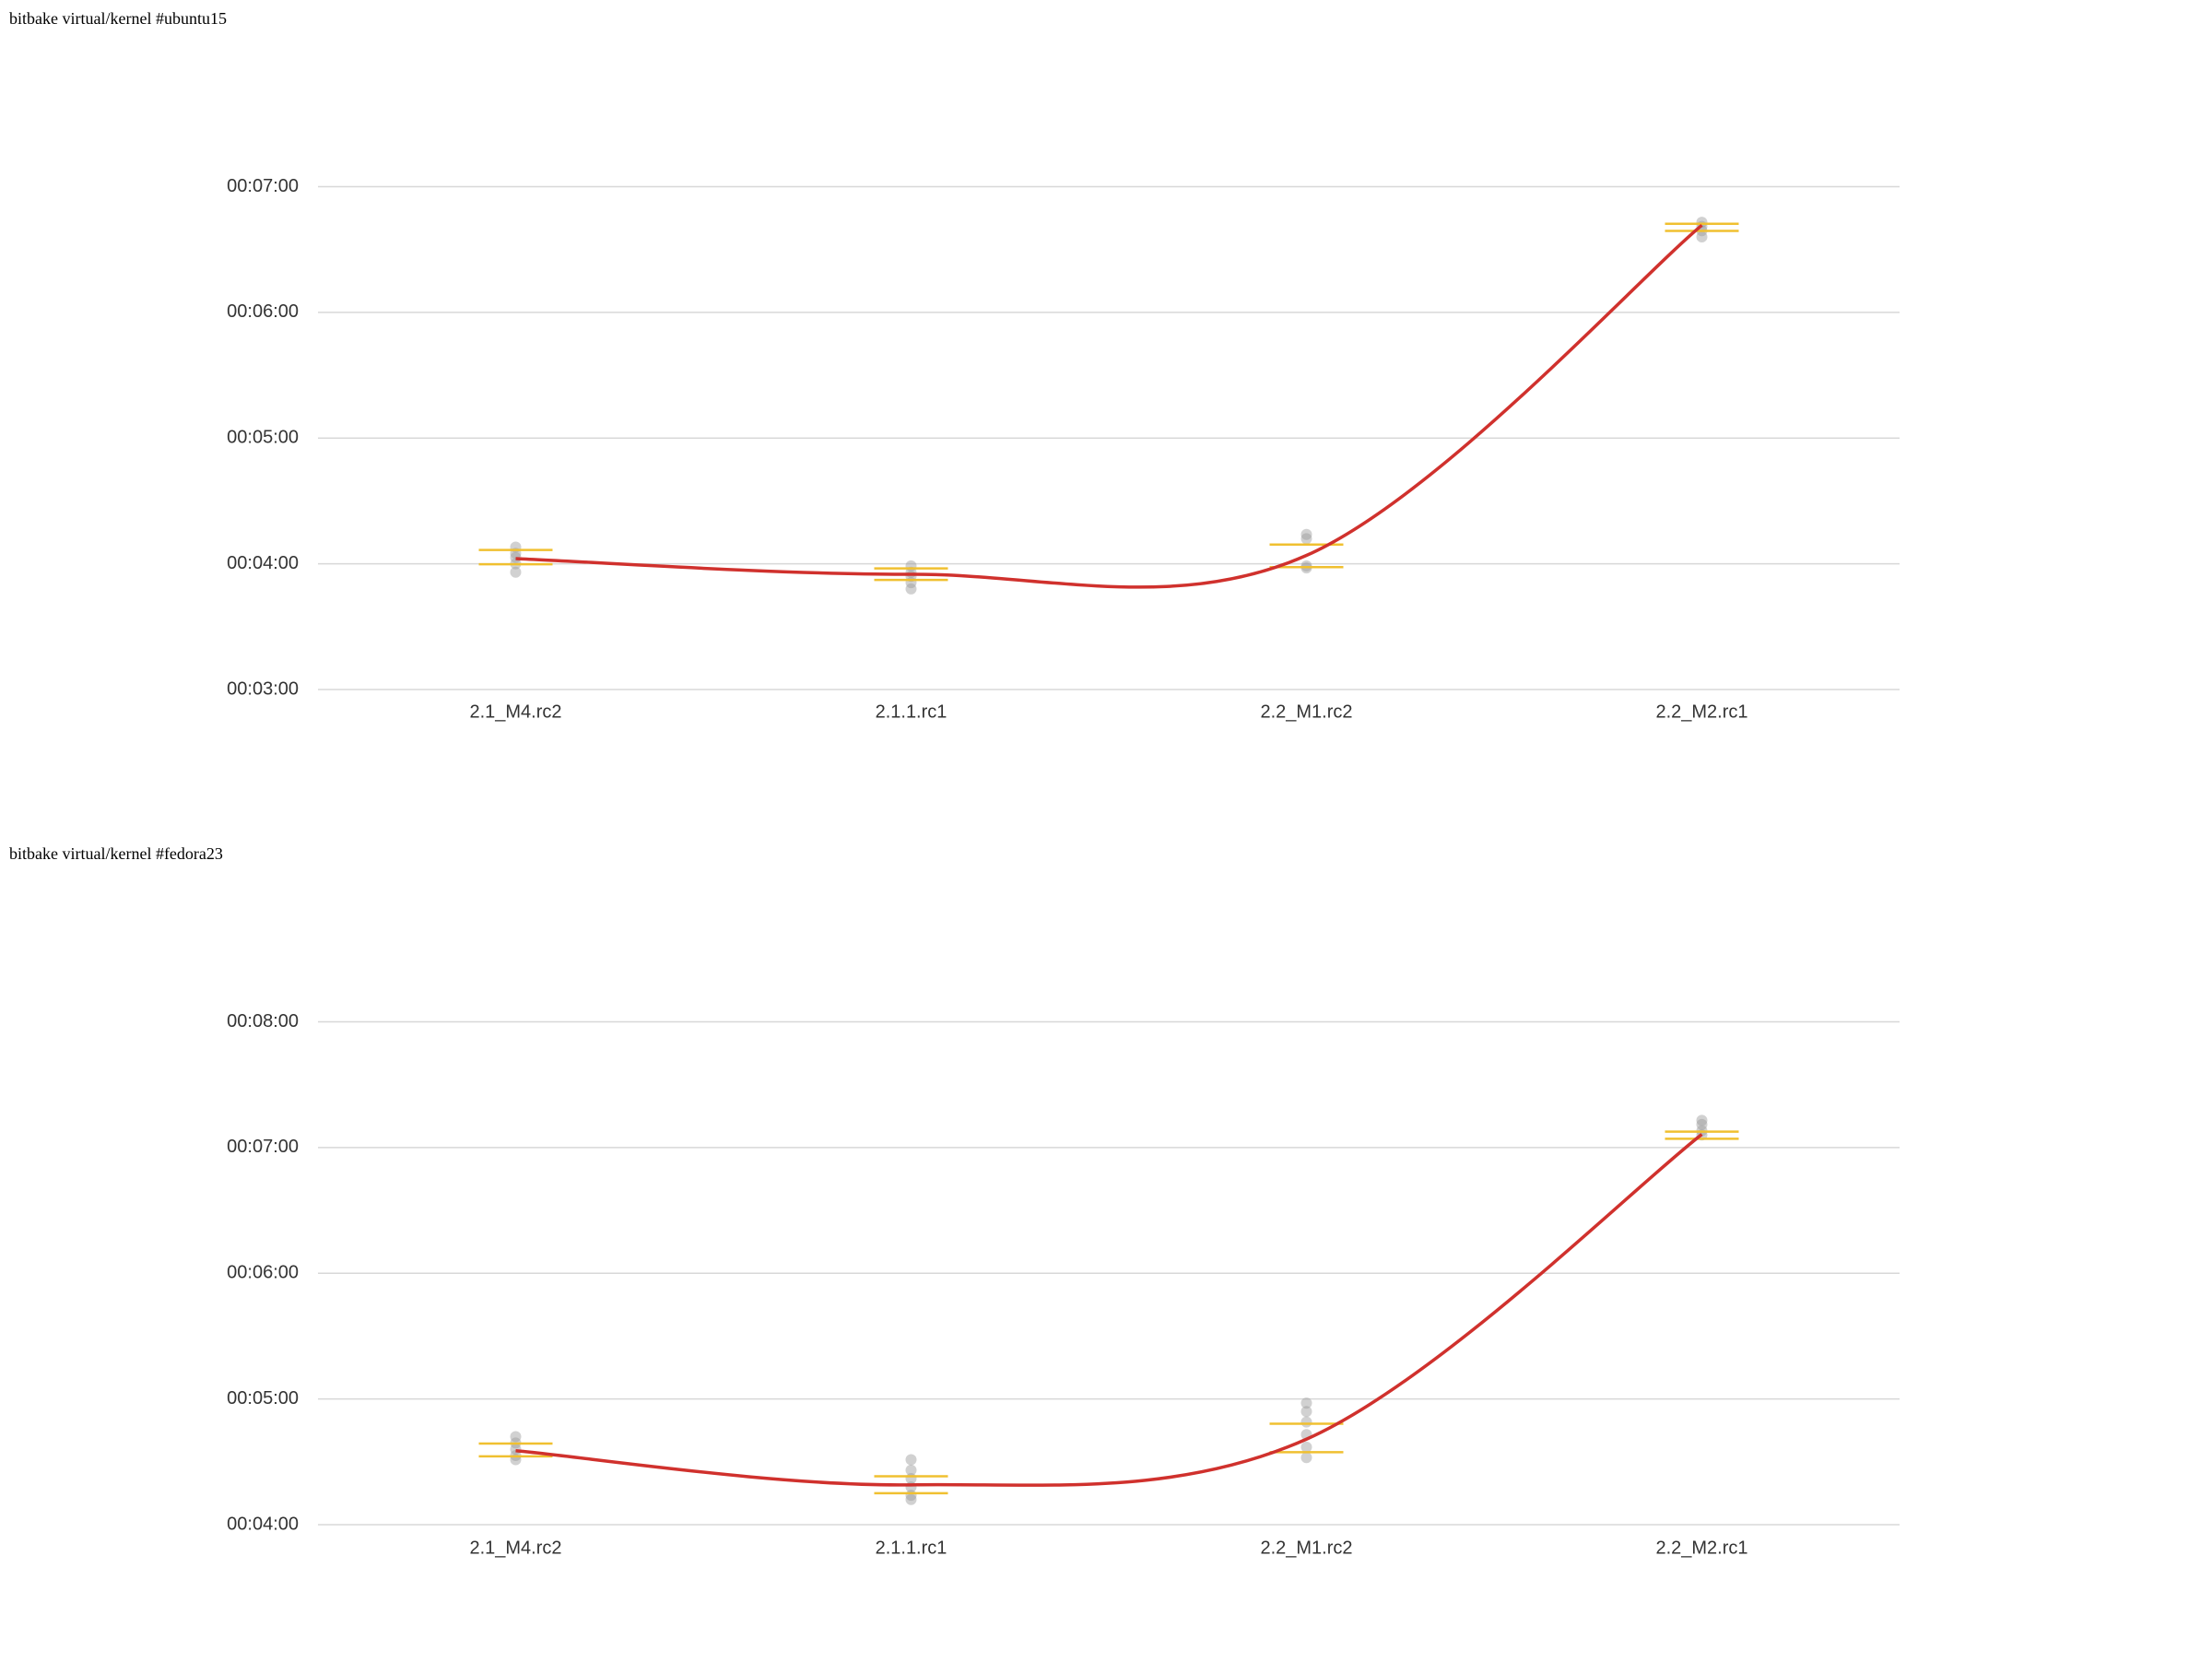  Describe the element at coordinates (263, 1022) in the screenshot. I see `y-tick-label: 00:08:00` at that location.